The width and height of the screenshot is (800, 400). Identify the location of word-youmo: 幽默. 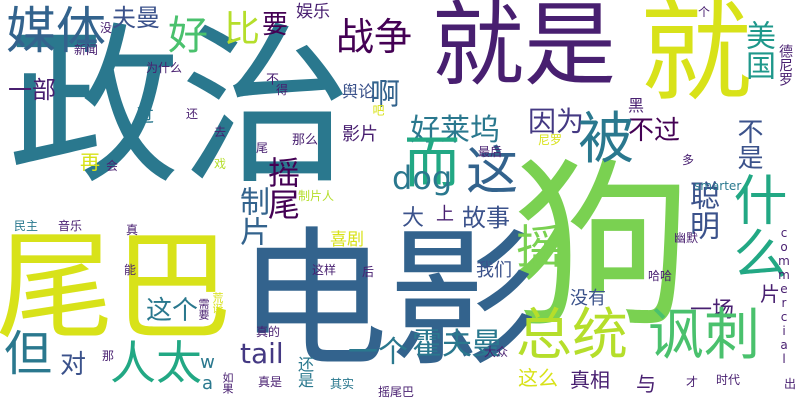
(686, 238).